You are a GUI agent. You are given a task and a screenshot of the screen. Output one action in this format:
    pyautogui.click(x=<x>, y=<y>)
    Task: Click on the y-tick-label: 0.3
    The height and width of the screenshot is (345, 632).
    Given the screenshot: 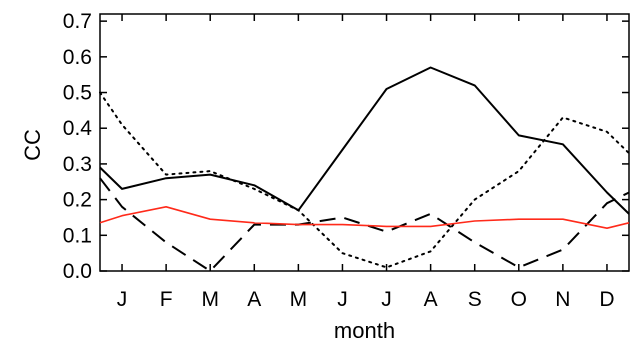 What is the action you would take?
    pyautogui.click(x=77, y=164)
    